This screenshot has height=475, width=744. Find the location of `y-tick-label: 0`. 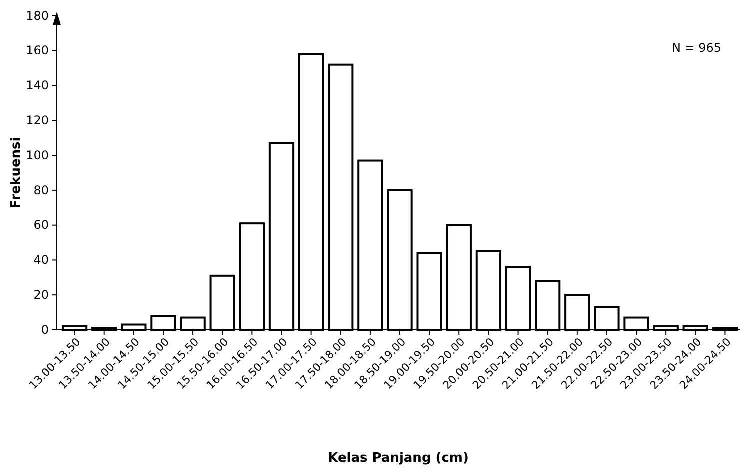

y-tick-label: 0 is located at coordinates (45, 329).